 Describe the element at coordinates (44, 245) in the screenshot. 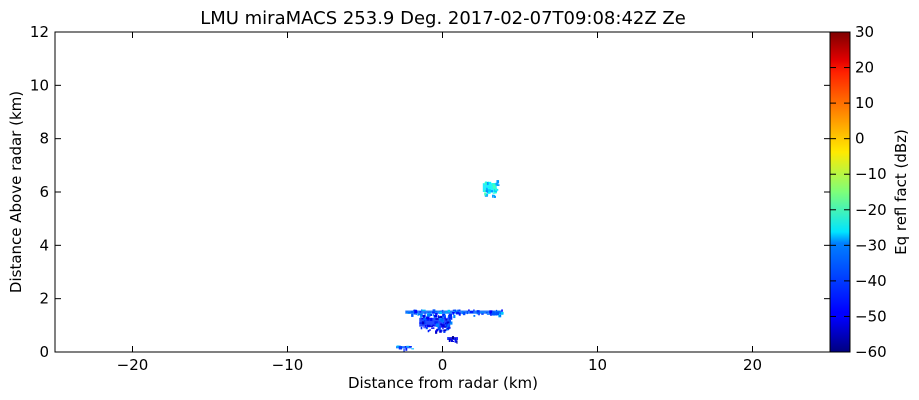

I see `y-tick-label: 4` at that location.